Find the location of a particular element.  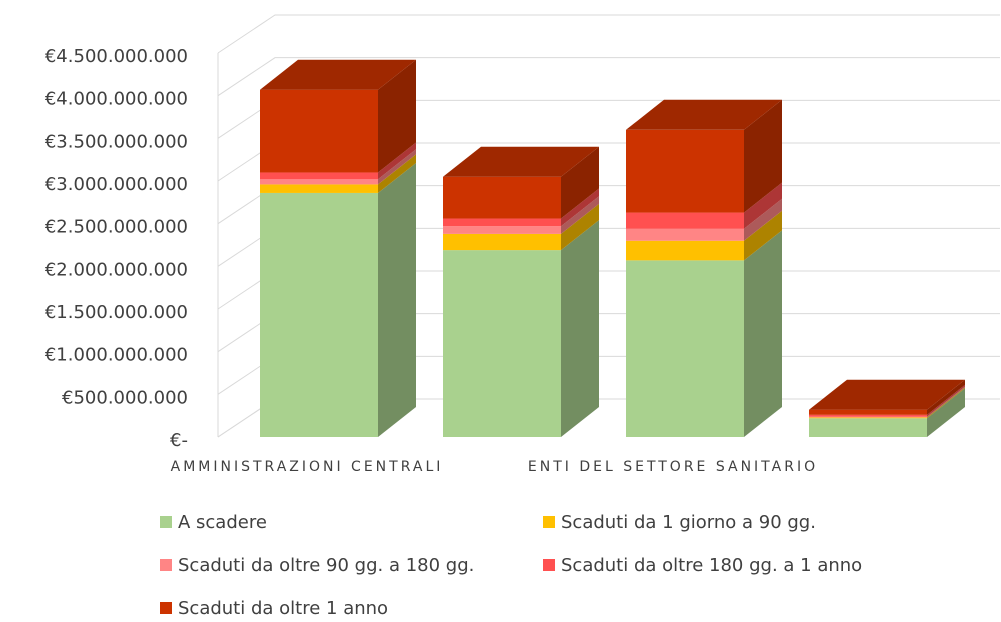

y-tick-label: €2.500.000.000 is located at coordinates (116, 227).